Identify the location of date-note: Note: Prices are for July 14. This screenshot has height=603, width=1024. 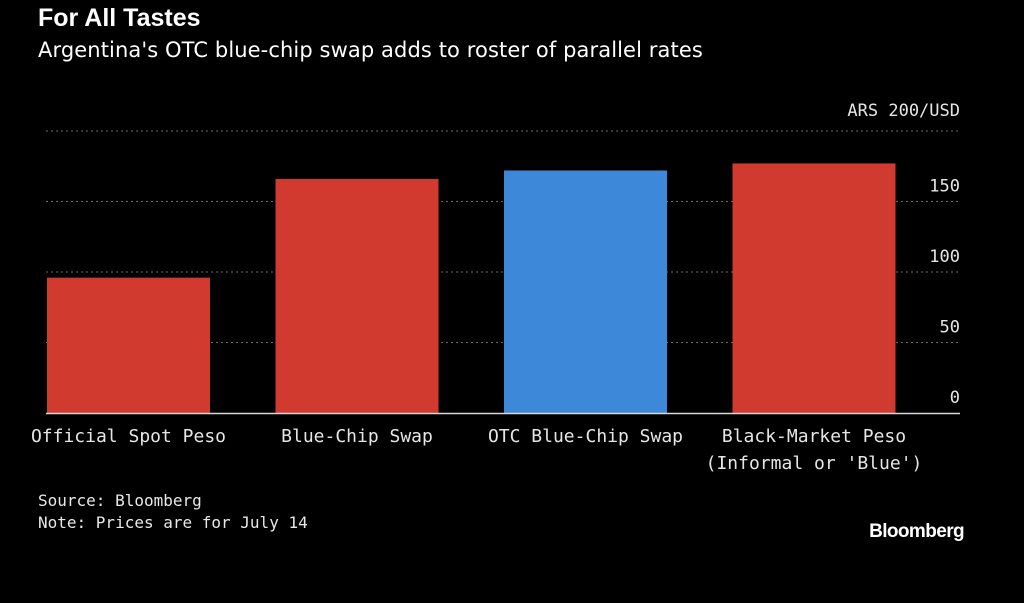
(173, 522).